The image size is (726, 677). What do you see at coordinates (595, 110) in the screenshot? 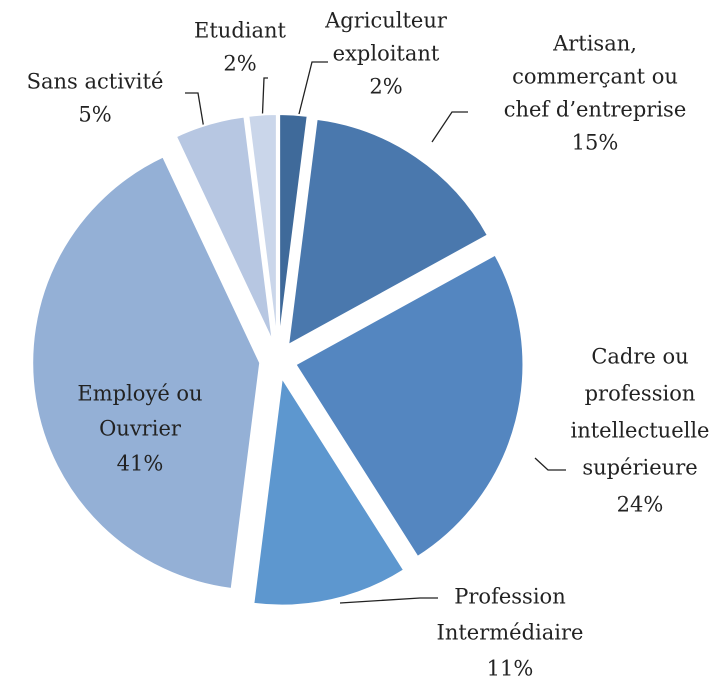
I see `slice-label: chef d’entreprise` at bounding box center [595, 110].